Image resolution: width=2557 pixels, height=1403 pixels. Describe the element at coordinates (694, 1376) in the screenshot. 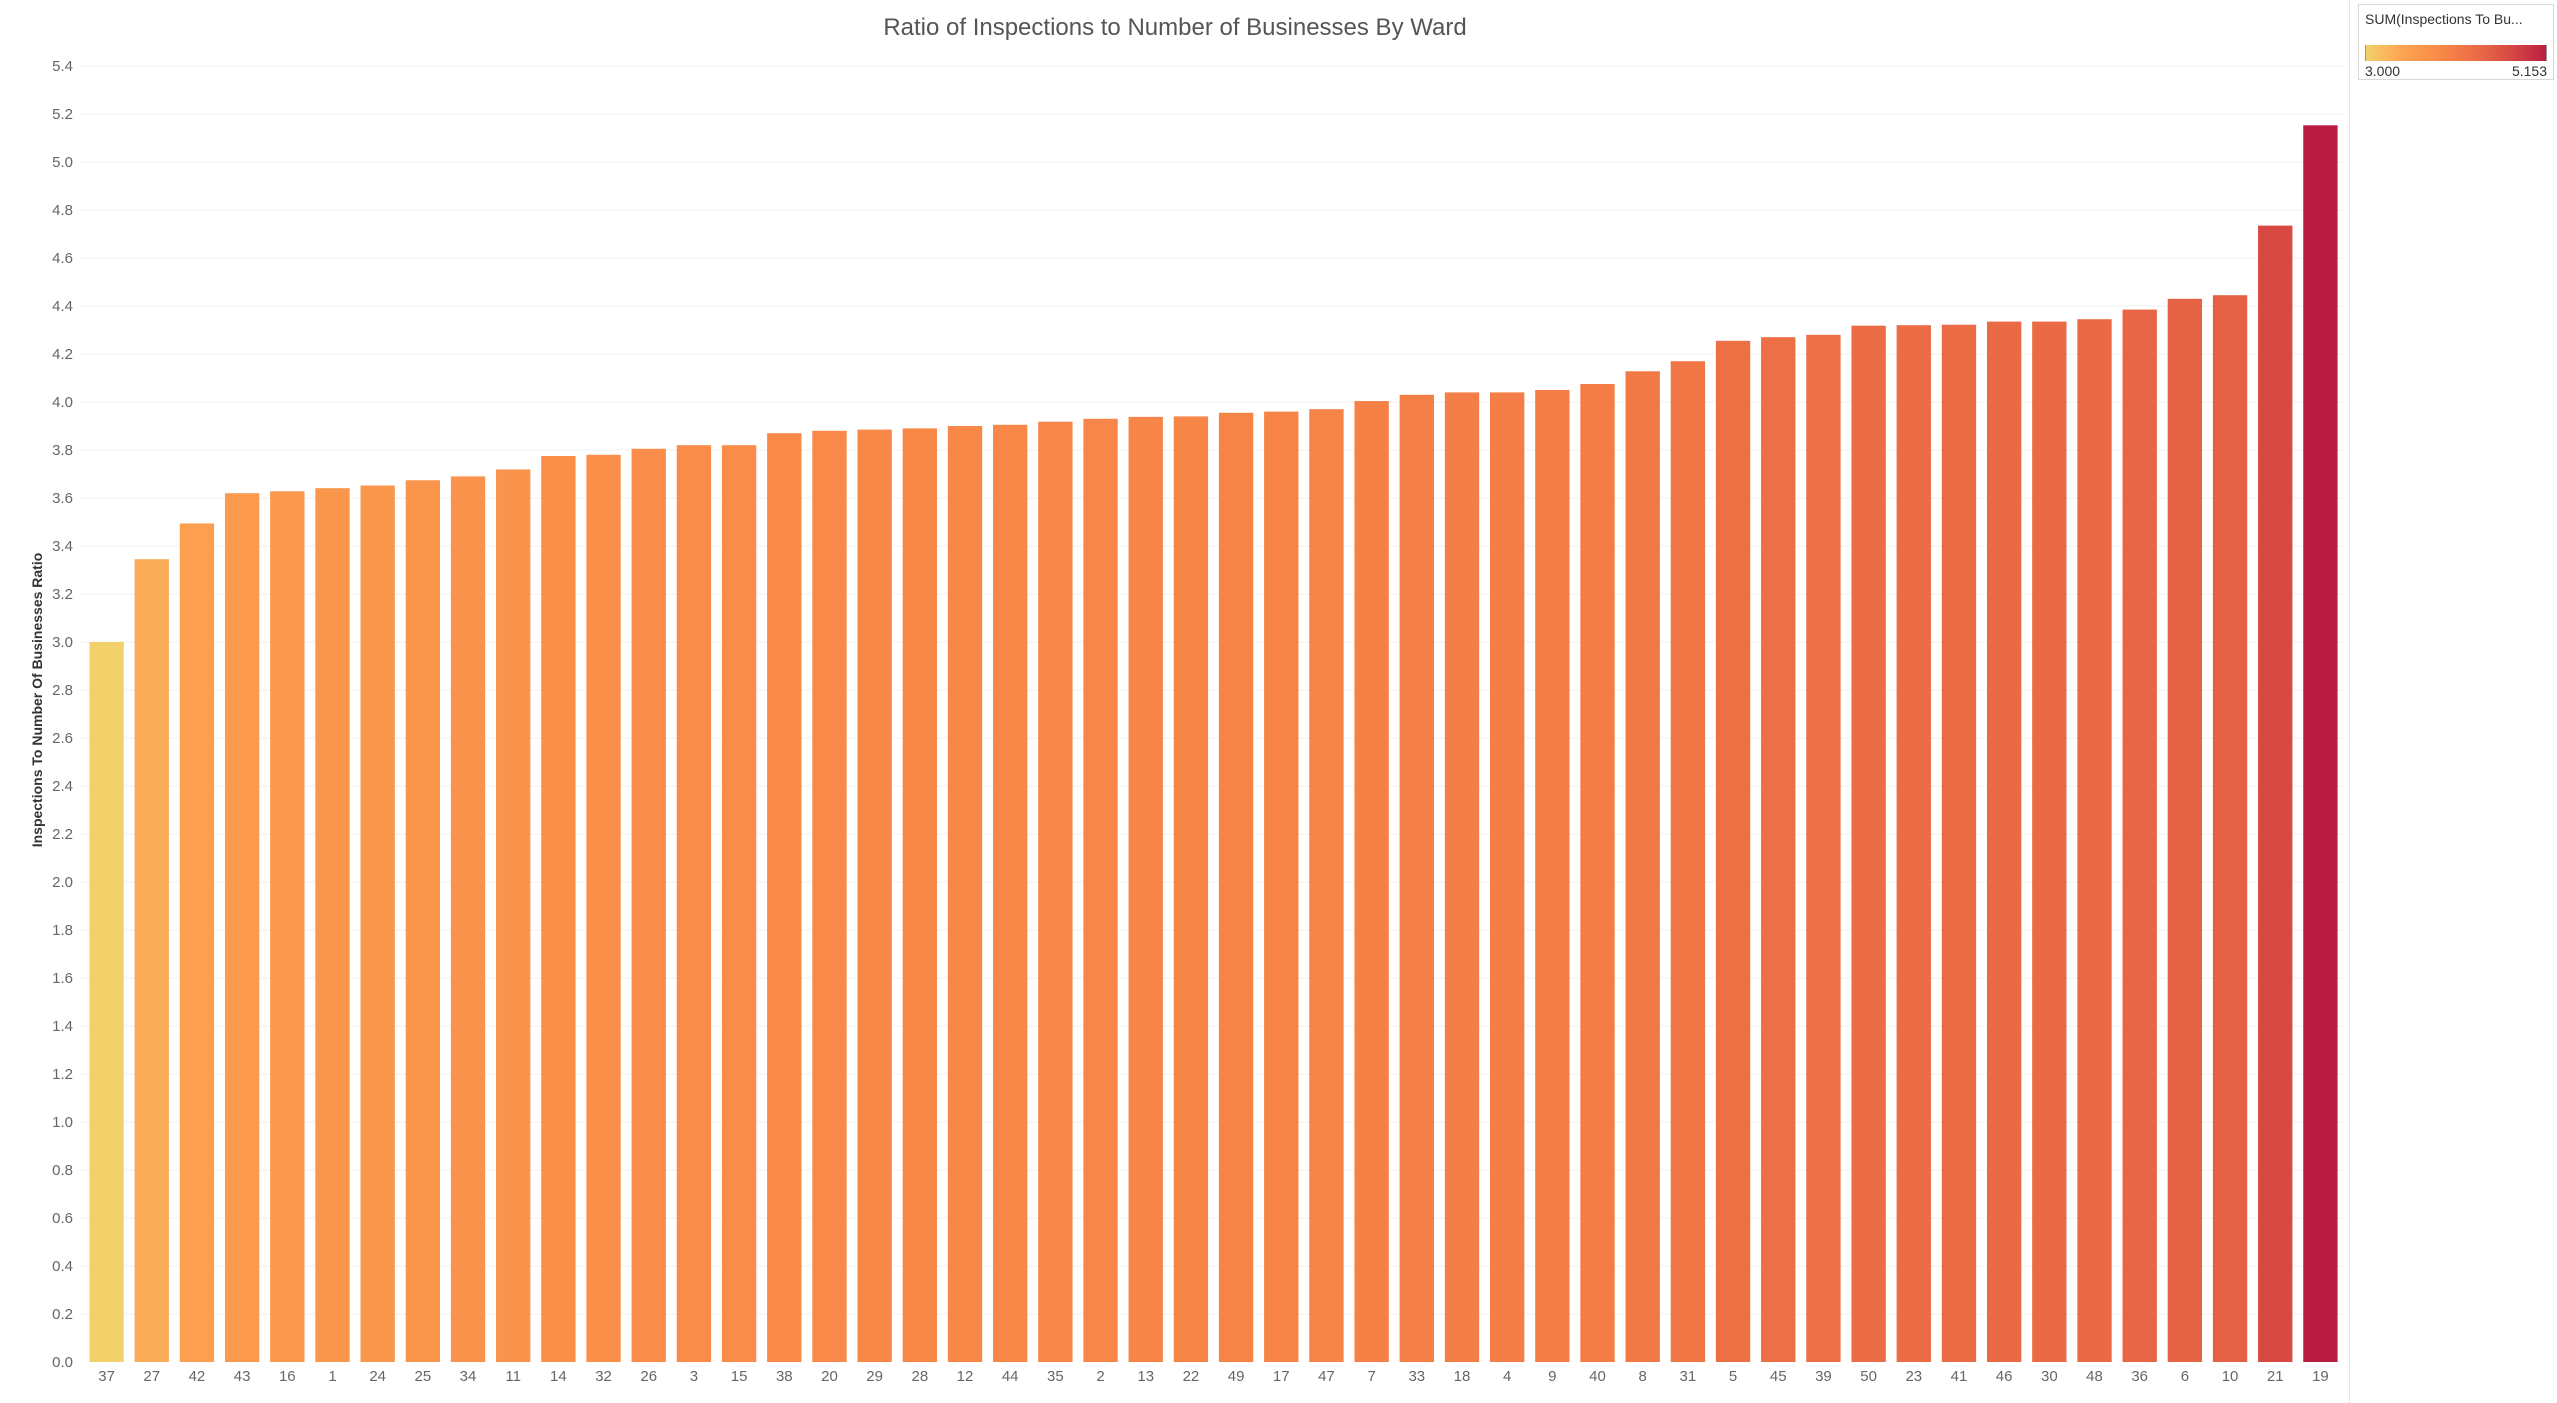

I see `x-tick-label: 3` at that location.